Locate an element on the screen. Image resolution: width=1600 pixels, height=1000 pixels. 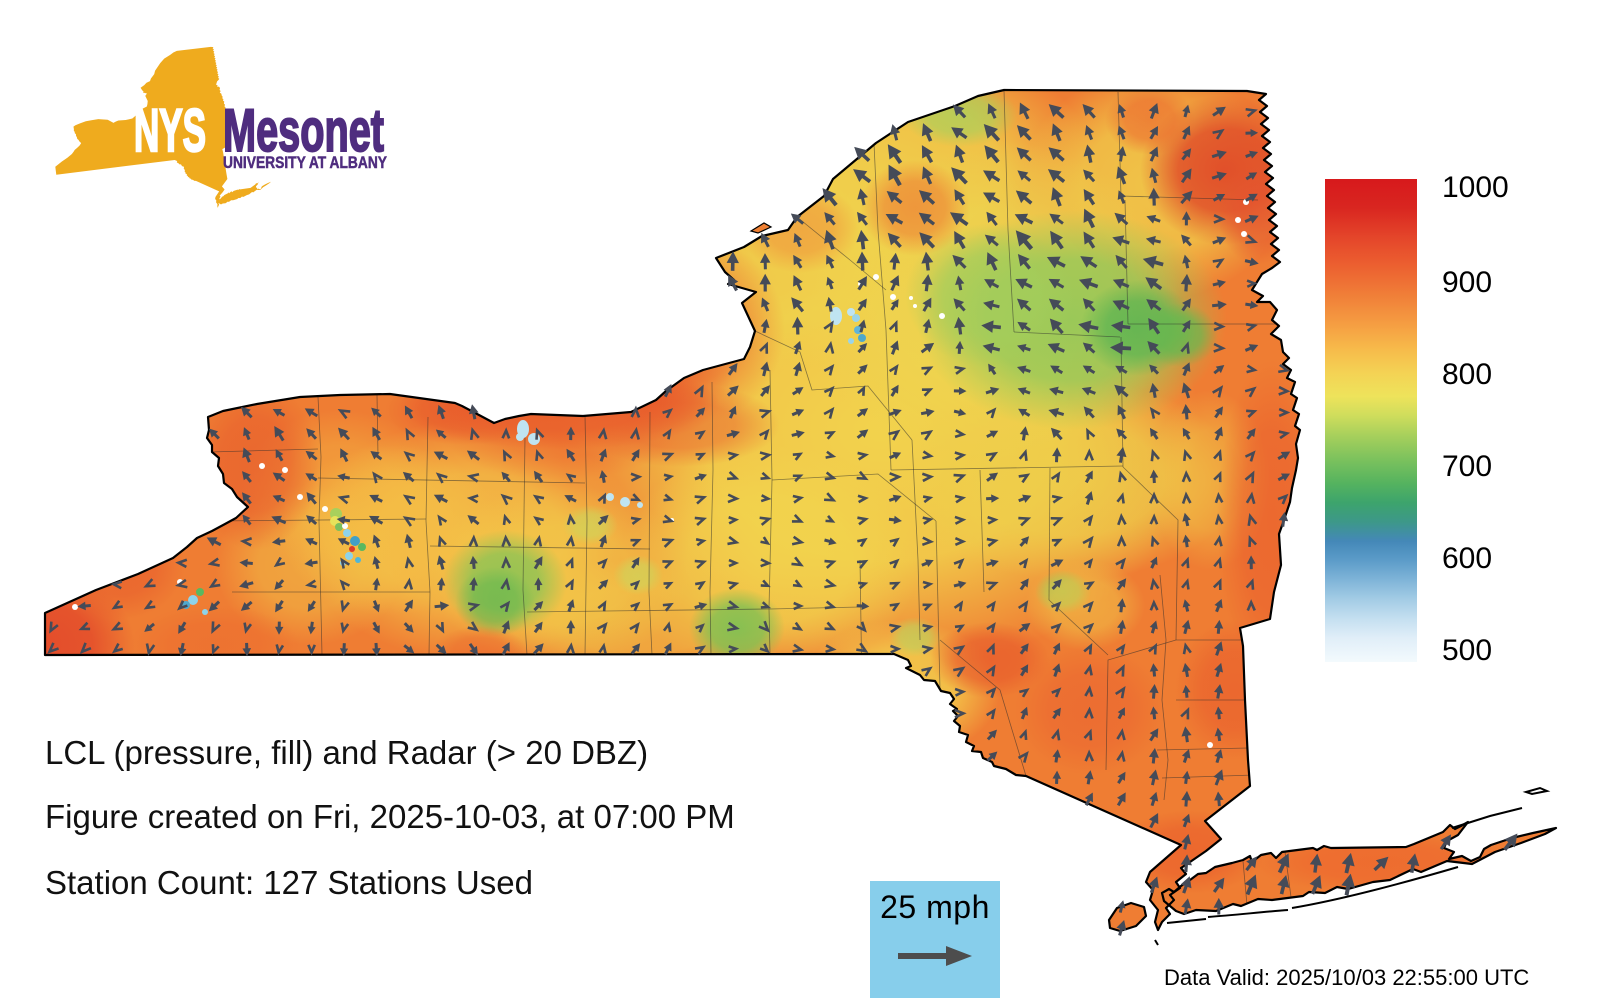
svg-text: NYS is located at coordinates (170, 130).